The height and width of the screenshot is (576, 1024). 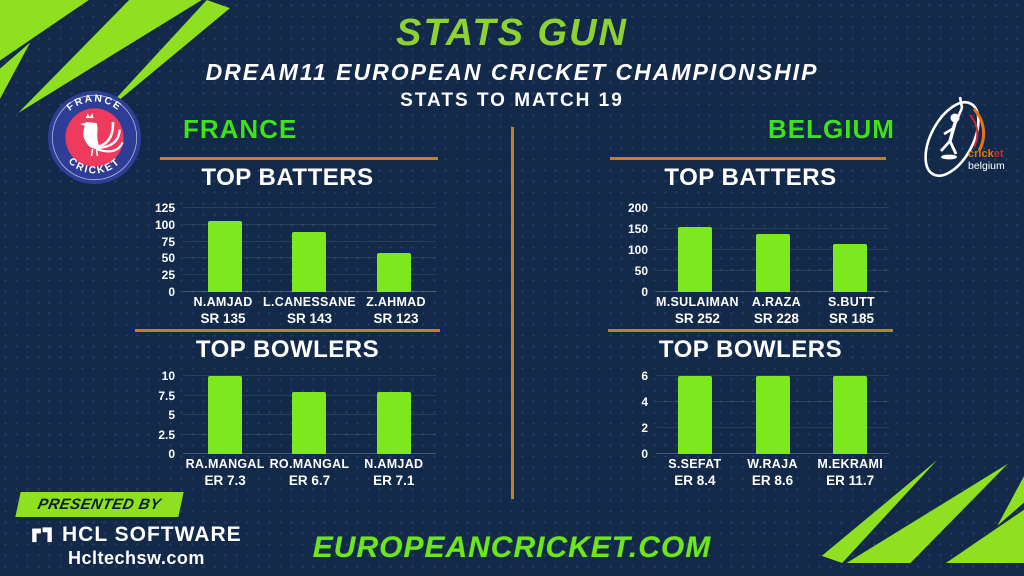 What do you see at coordinates (309, 480) in the screenshot?
I see `player-stat: ER 6.7` at bounding box center [309, 480].